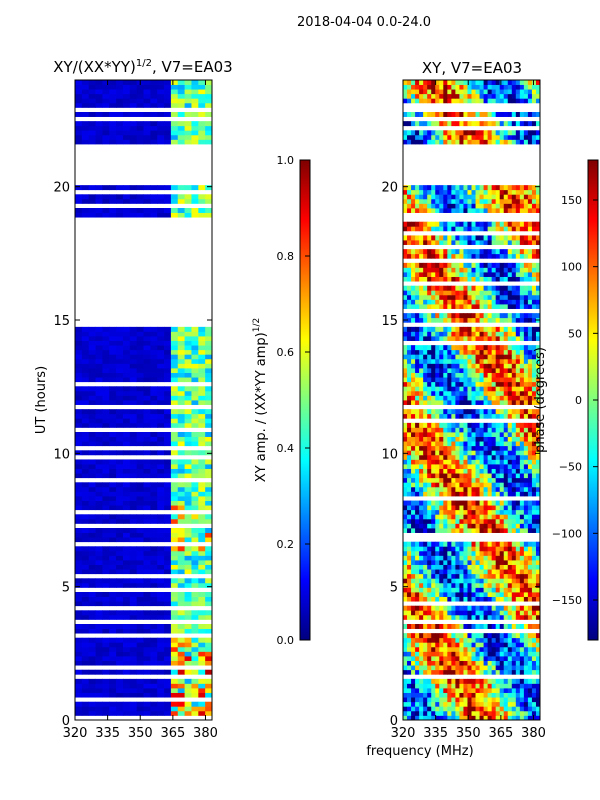 The width and height of the screenshot is (600, 800). Describe the element at coordinates (472, 68) in the screenshot. I see `phase-panel-title: XY, V7=EA03` at that location.